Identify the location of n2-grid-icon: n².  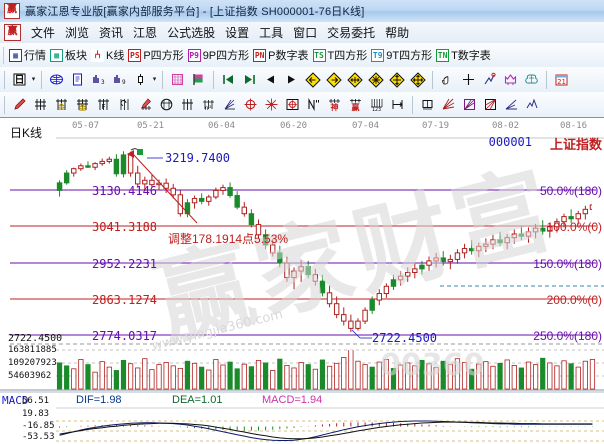
(208, 104).